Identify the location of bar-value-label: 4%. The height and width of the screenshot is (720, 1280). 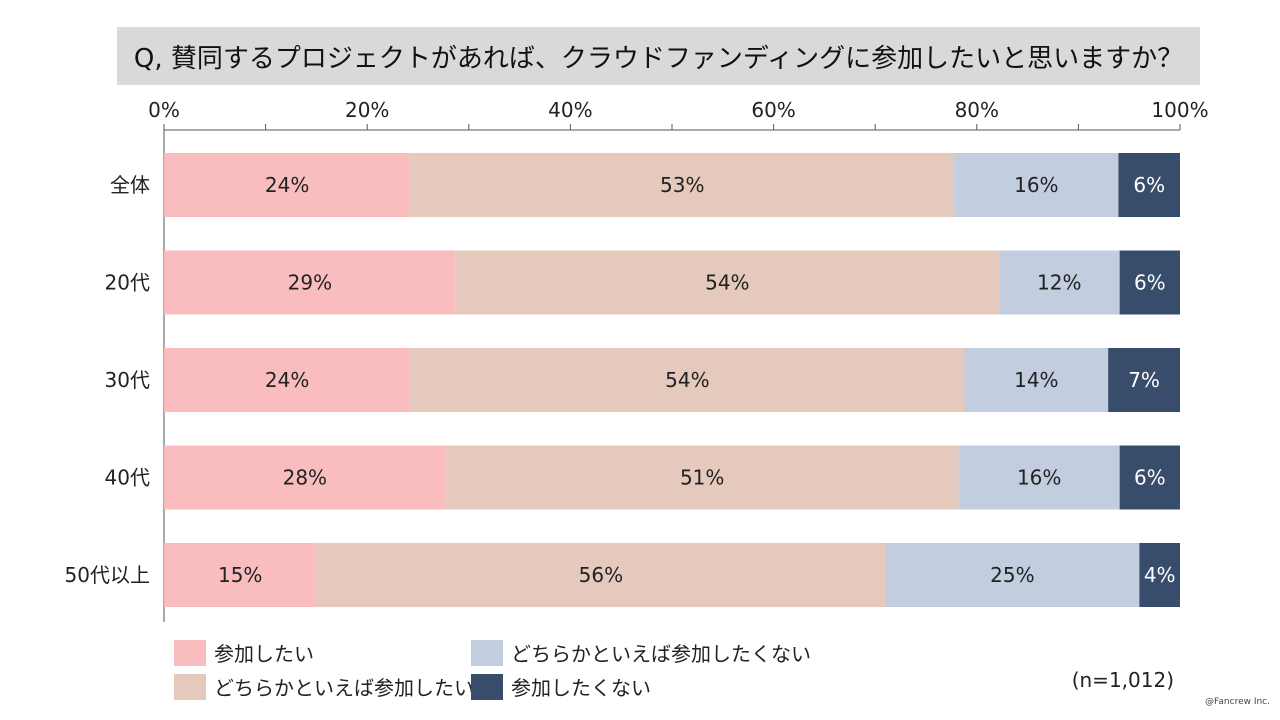
(1160, 575).